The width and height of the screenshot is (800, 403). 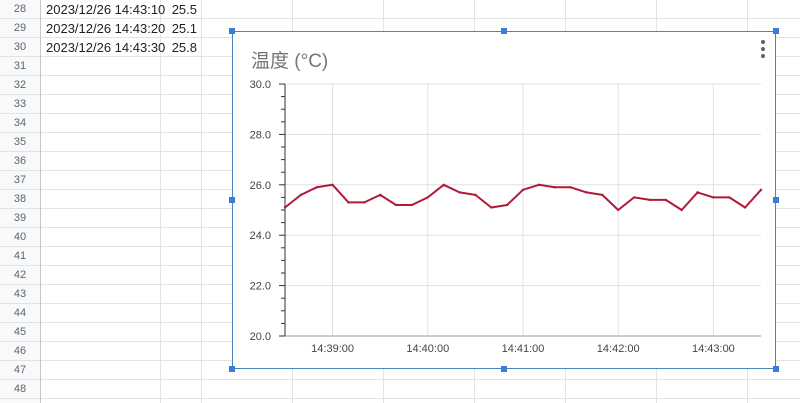 I want to click on row-number: 33, so click(x=20, y=104).